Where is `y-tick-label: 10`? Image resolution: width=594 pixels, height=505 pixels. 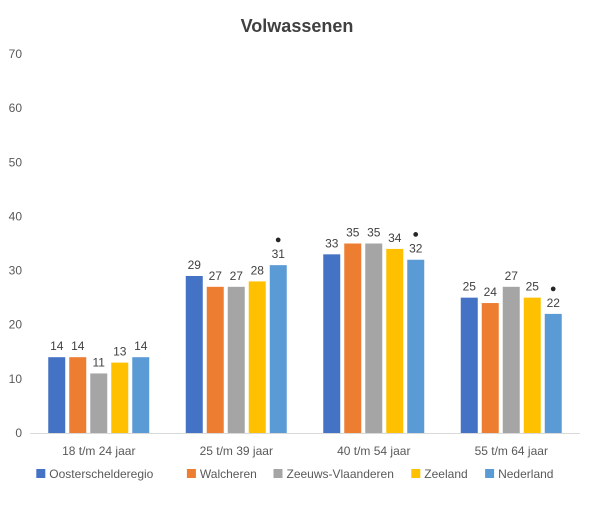
y-tick-label: 10 is located at coordinates (16, 379).